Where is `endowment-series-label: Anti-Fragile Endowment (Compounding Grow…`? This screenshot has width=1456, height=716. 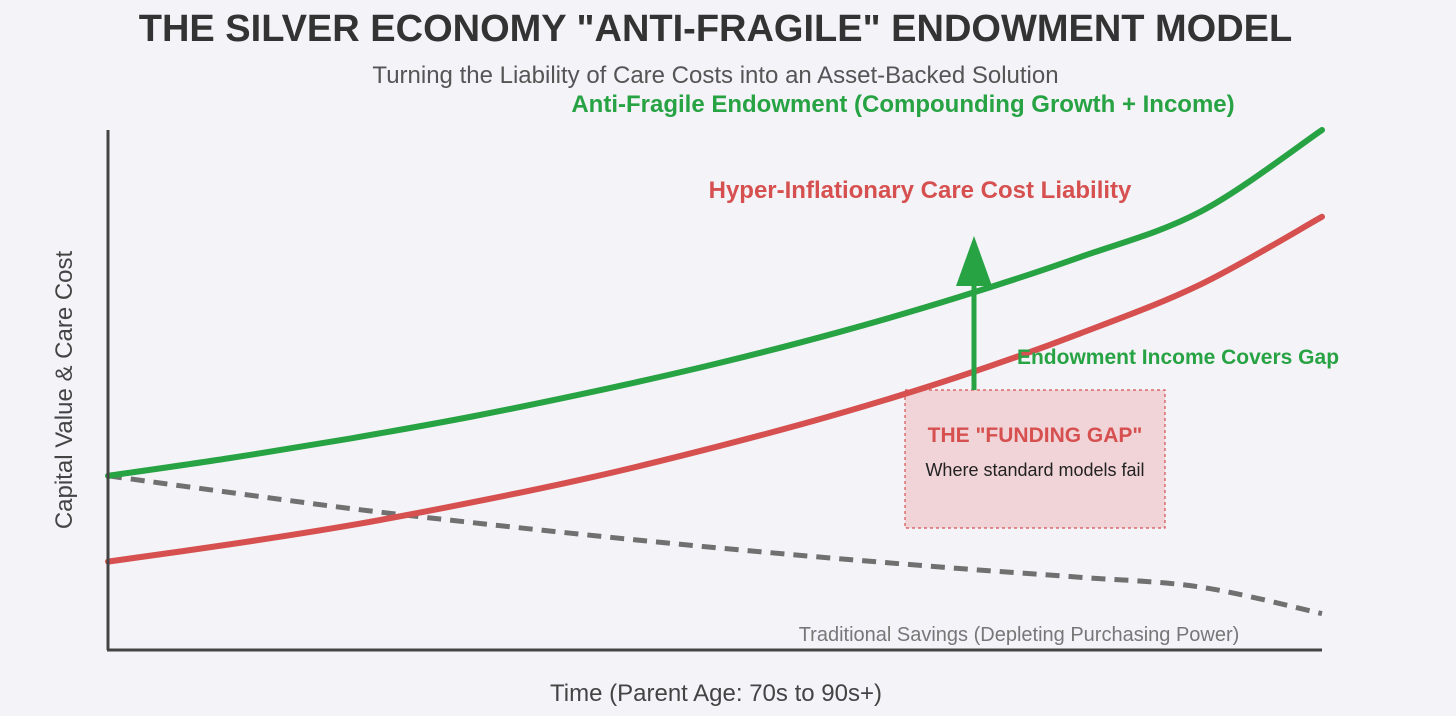 endowment-series-label: Anti-Fragile Endowment (Compounding Grow… is located at coordinates (902, 104).